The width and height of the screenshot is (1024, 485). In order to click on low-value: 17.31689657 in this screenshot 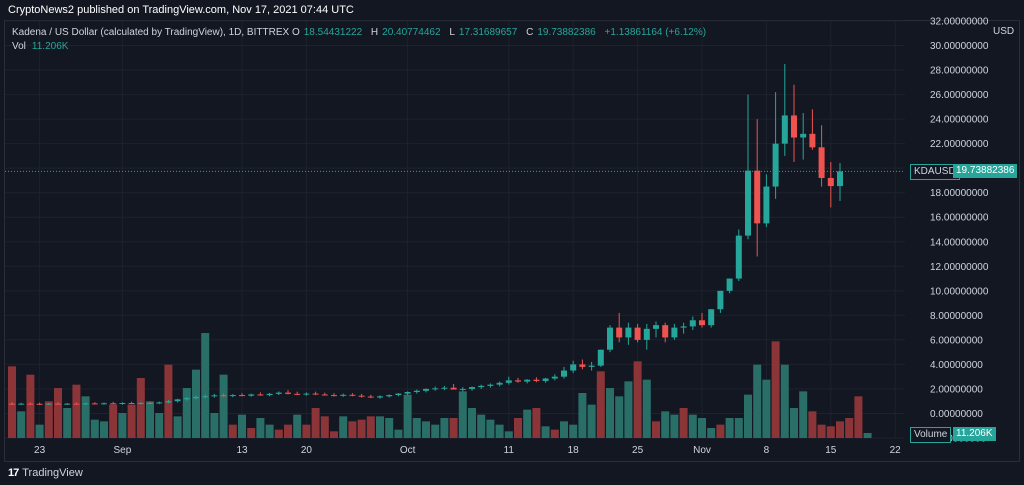, I will do `click(488, 32)`.